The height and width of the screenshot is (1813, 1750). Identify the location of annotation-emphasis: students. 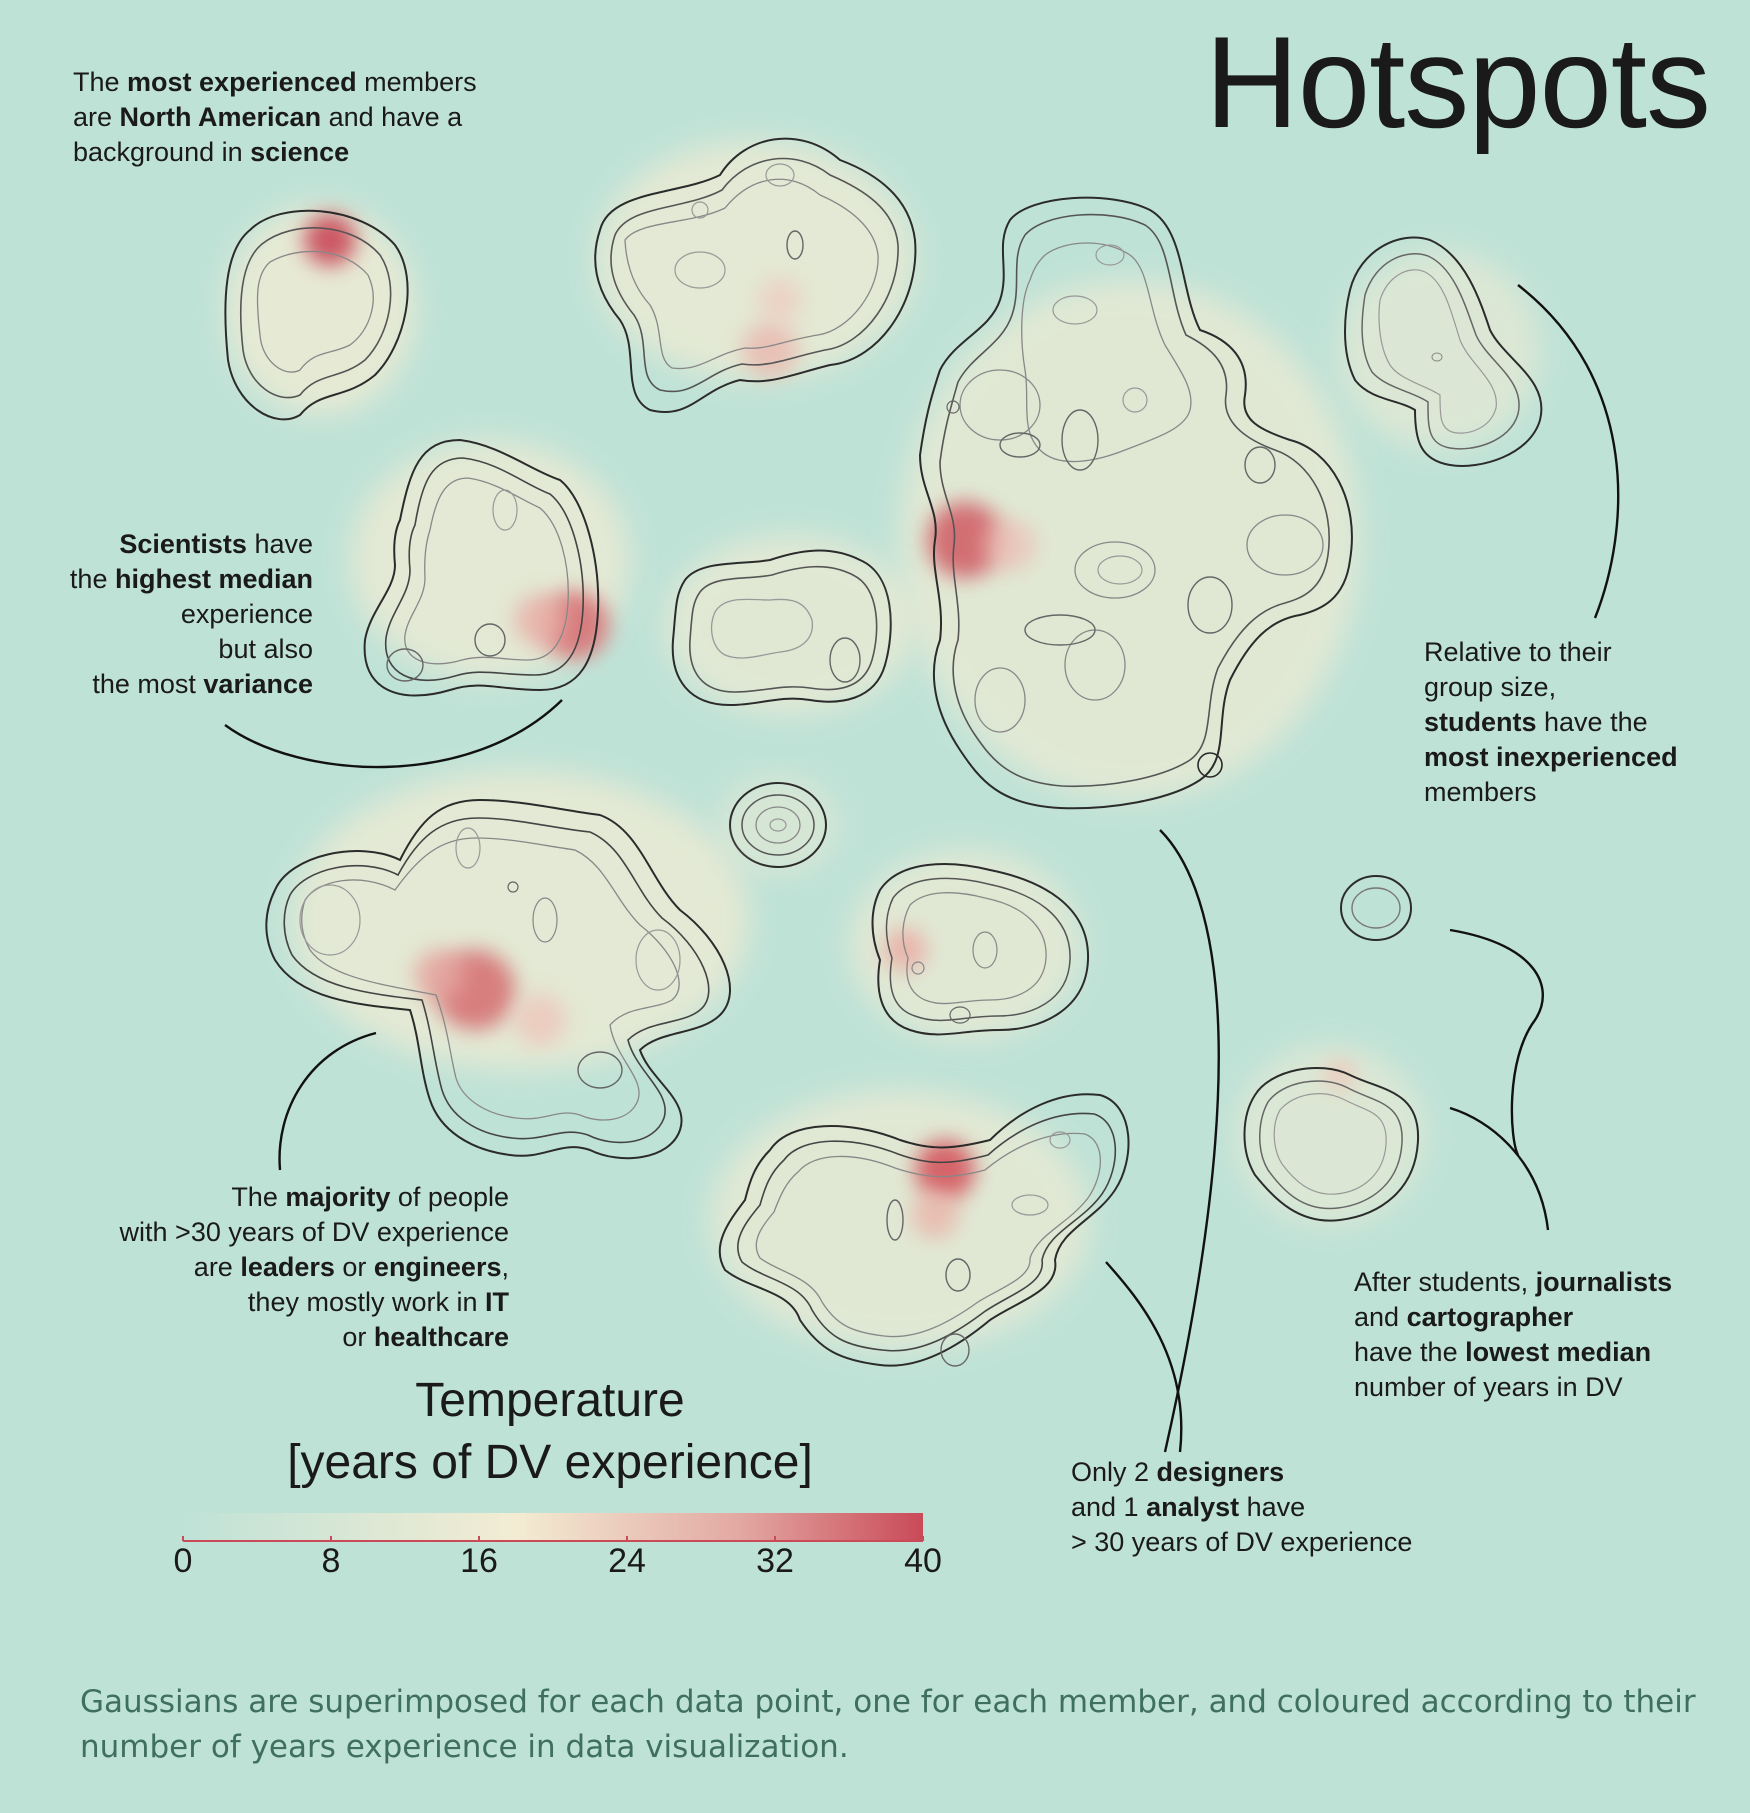
(1480, 722).